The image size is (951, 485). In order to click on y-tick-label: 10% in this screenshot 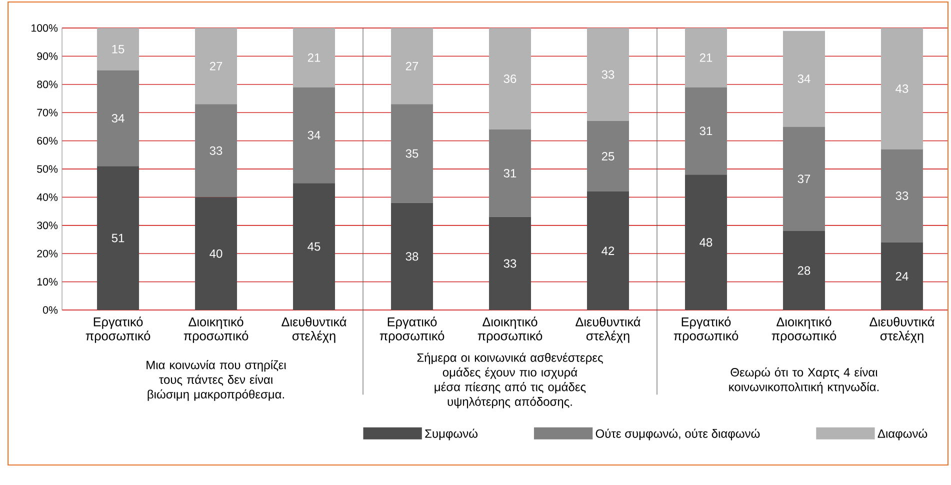, I will do `click(47, 282)`.